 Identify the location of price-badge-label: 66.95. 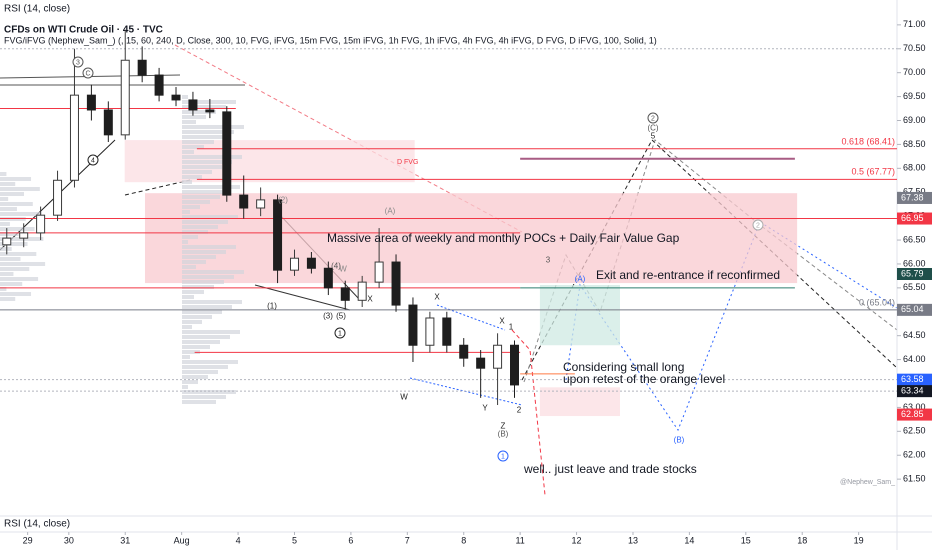
(912, 218).